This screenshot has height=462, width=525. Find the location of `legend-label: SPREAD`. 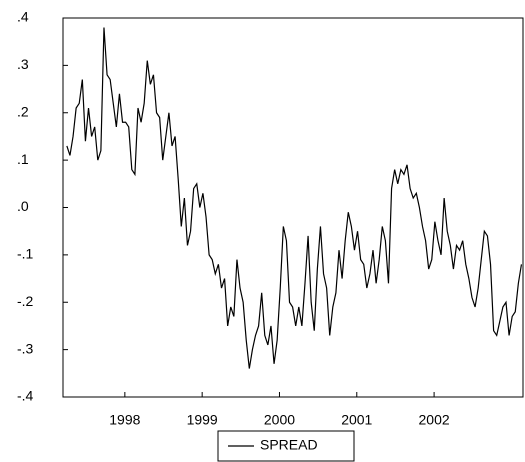

legend-label: SPREAD is located at coordinates (289, 445).